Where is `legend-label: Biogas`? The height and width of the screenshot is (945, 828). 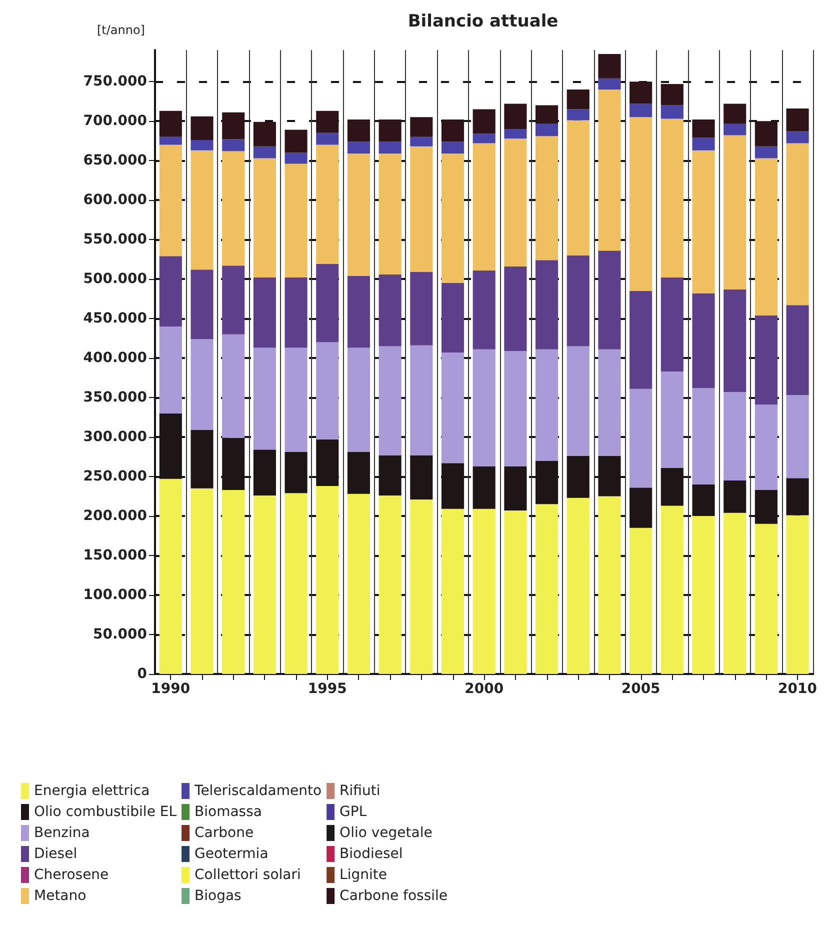
legend-label: Biogas is located at coordinates (218, 896).